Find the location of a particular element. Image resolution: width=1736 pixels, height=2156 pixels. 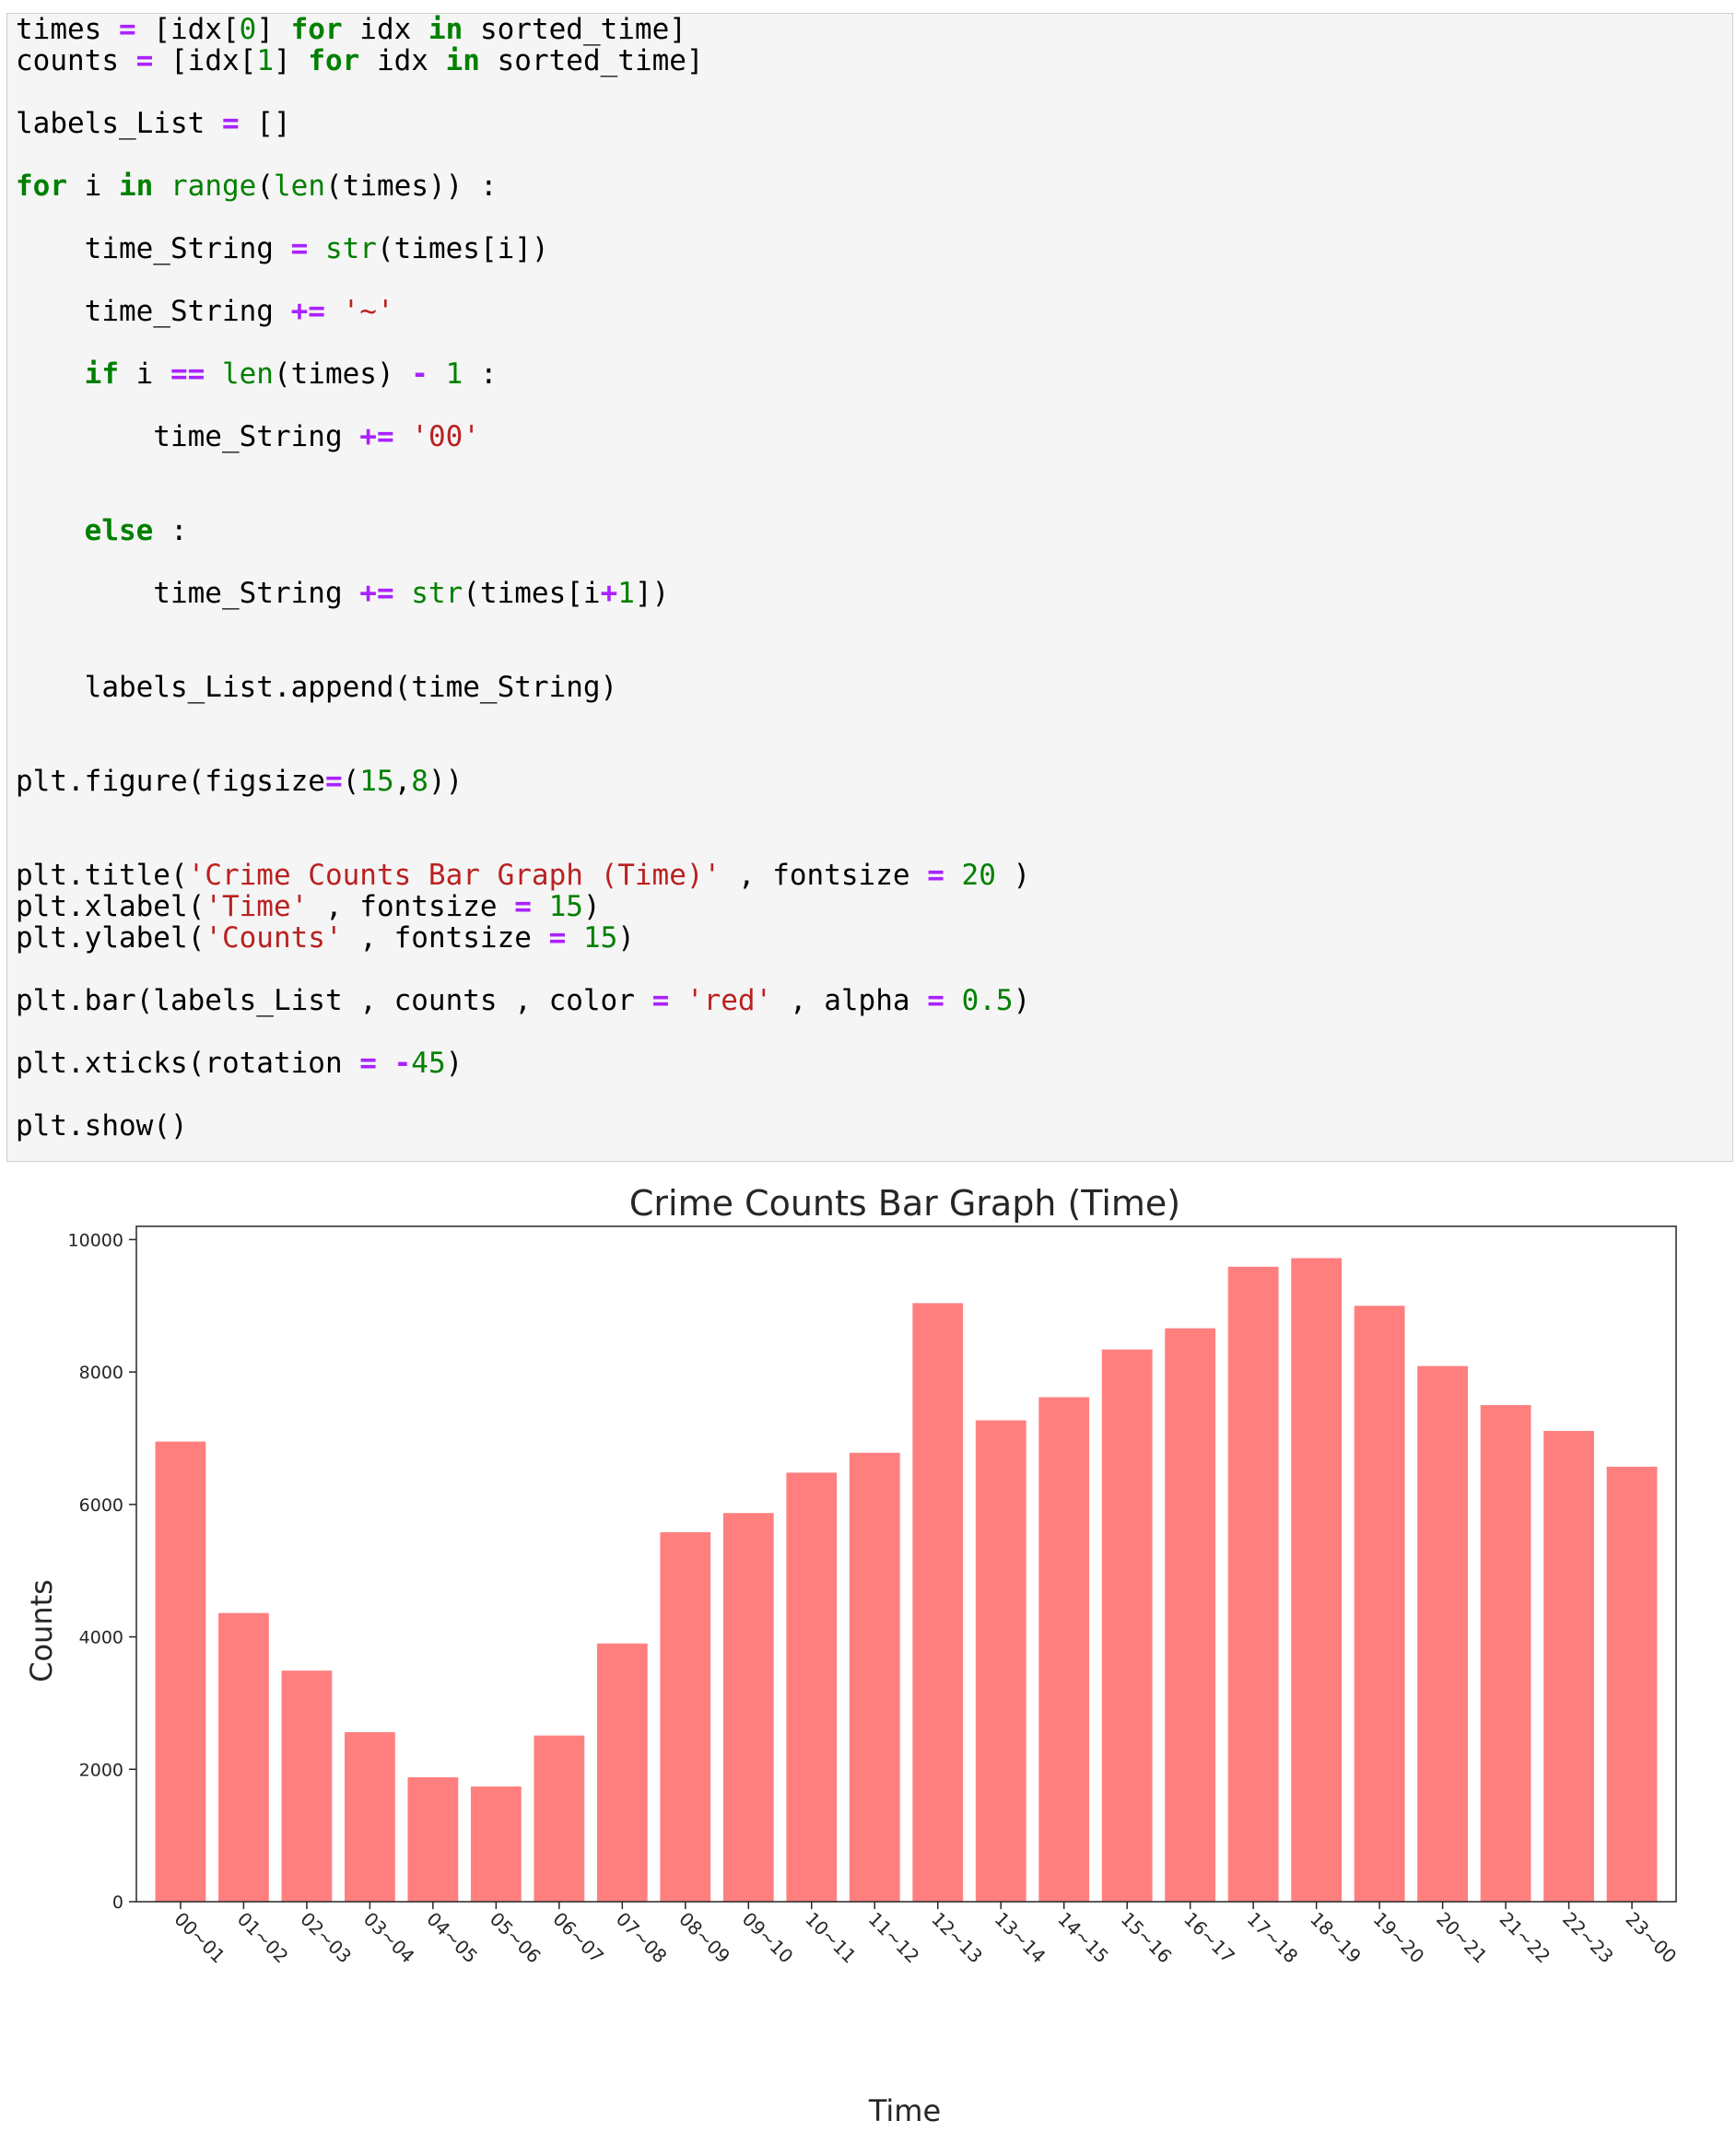

y-axis-label: Counts is located at coordinates (41, 1630).